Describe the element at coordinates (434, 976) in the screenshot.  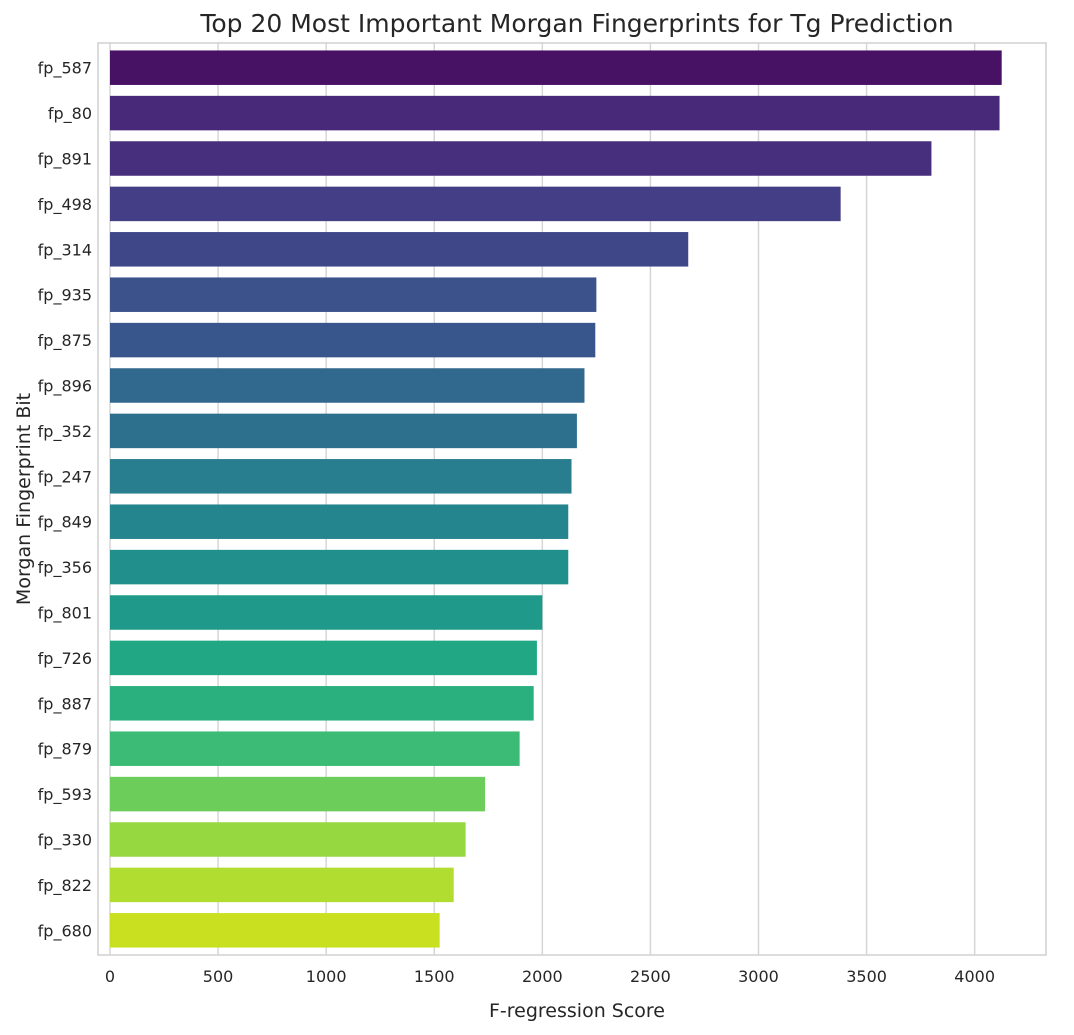
I see `x-tick-label: 1500` at that location.